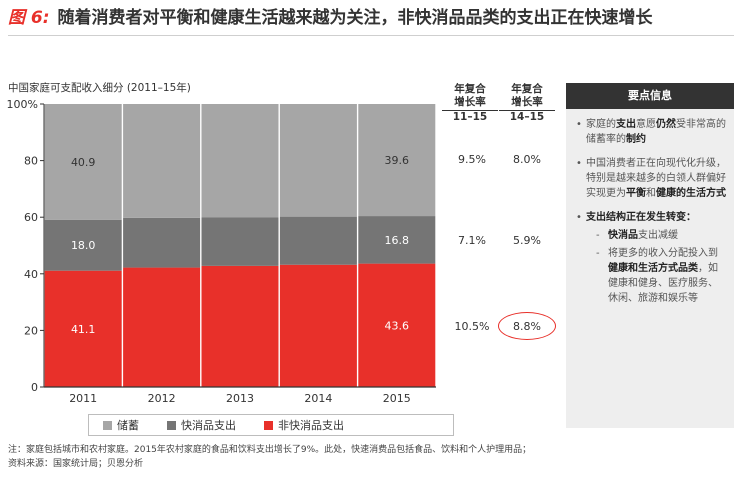 The height and width of the screenshot is (477, 738). What do you see at coordinates (31, 161) in the screenshot?
I see `y-tick-label: 80` at bounding box center [31, 161].